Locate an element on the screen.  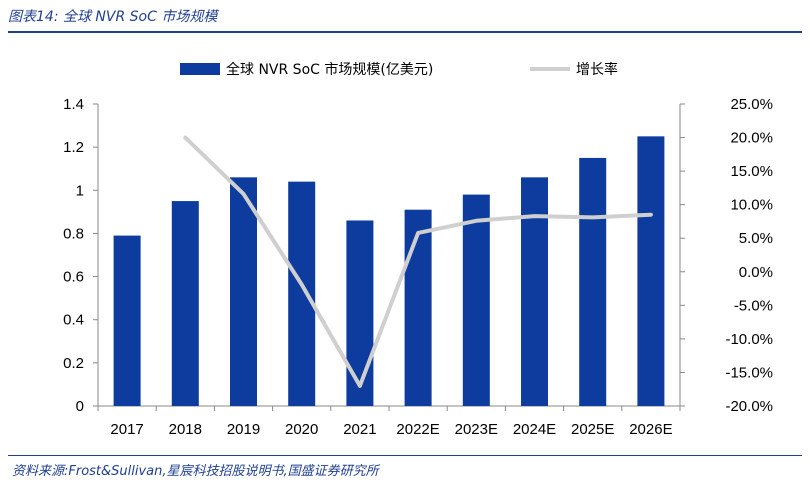
x-axis-tick-label: 2026E is located at coordinates (650, 429).